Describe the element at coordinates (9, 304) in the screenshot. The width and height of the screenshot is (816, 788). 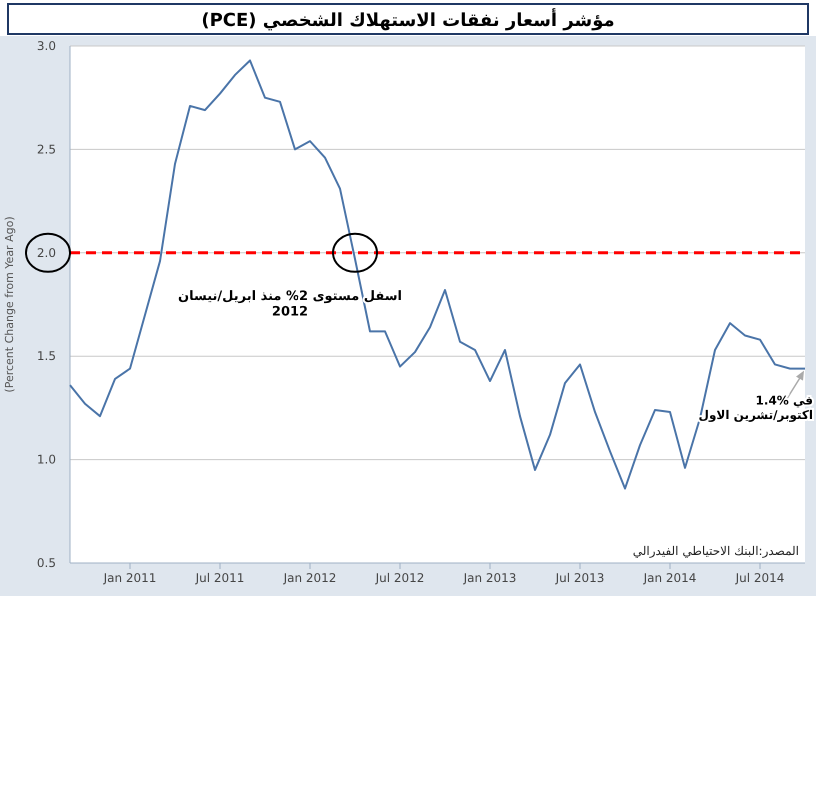
I see `y-axis-title: (Percent Change from Year Ago)` at that location.